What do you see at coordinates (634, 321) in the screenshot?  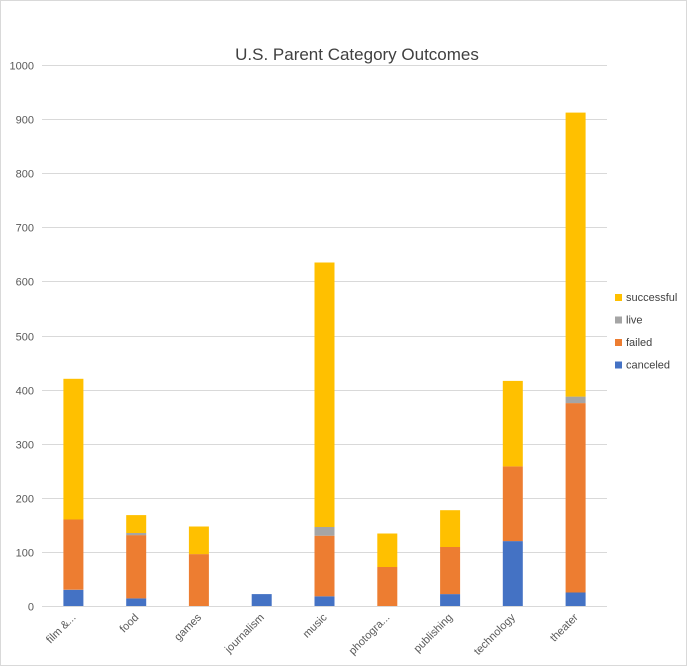 I see `legend-label-live: live` at bounding box center [634, 321].